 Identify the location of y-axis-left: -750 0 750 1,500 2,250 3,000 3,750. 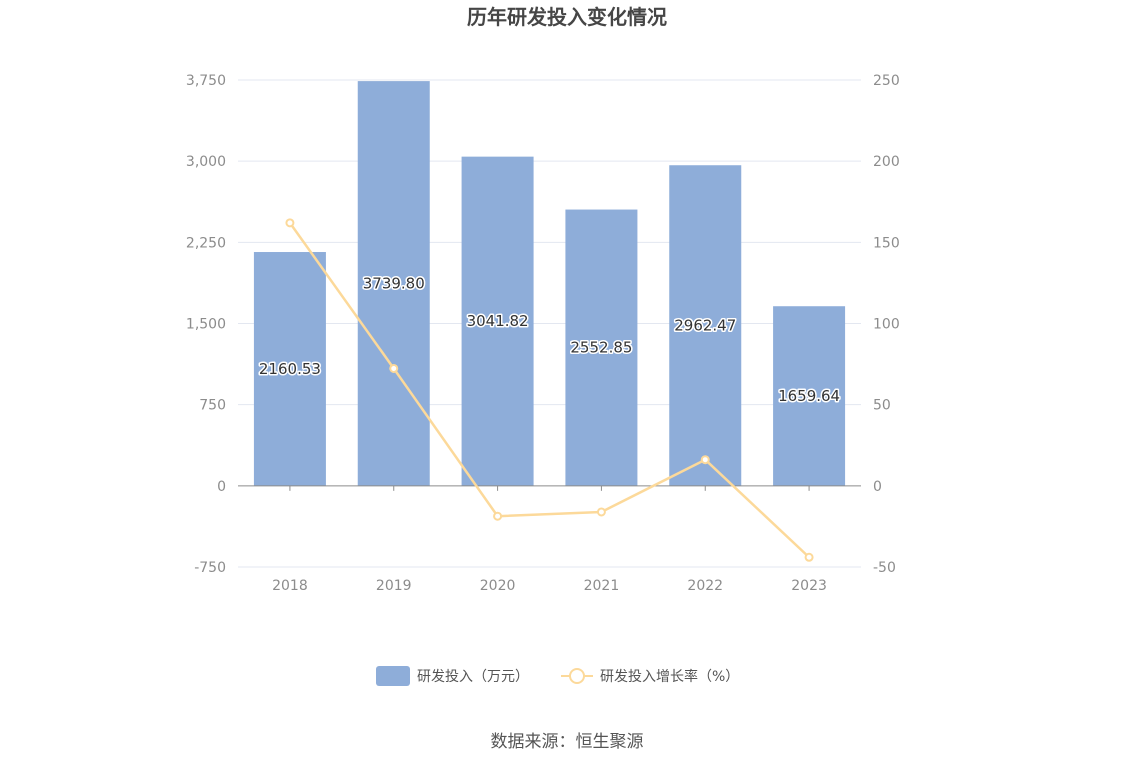
(206, 324).